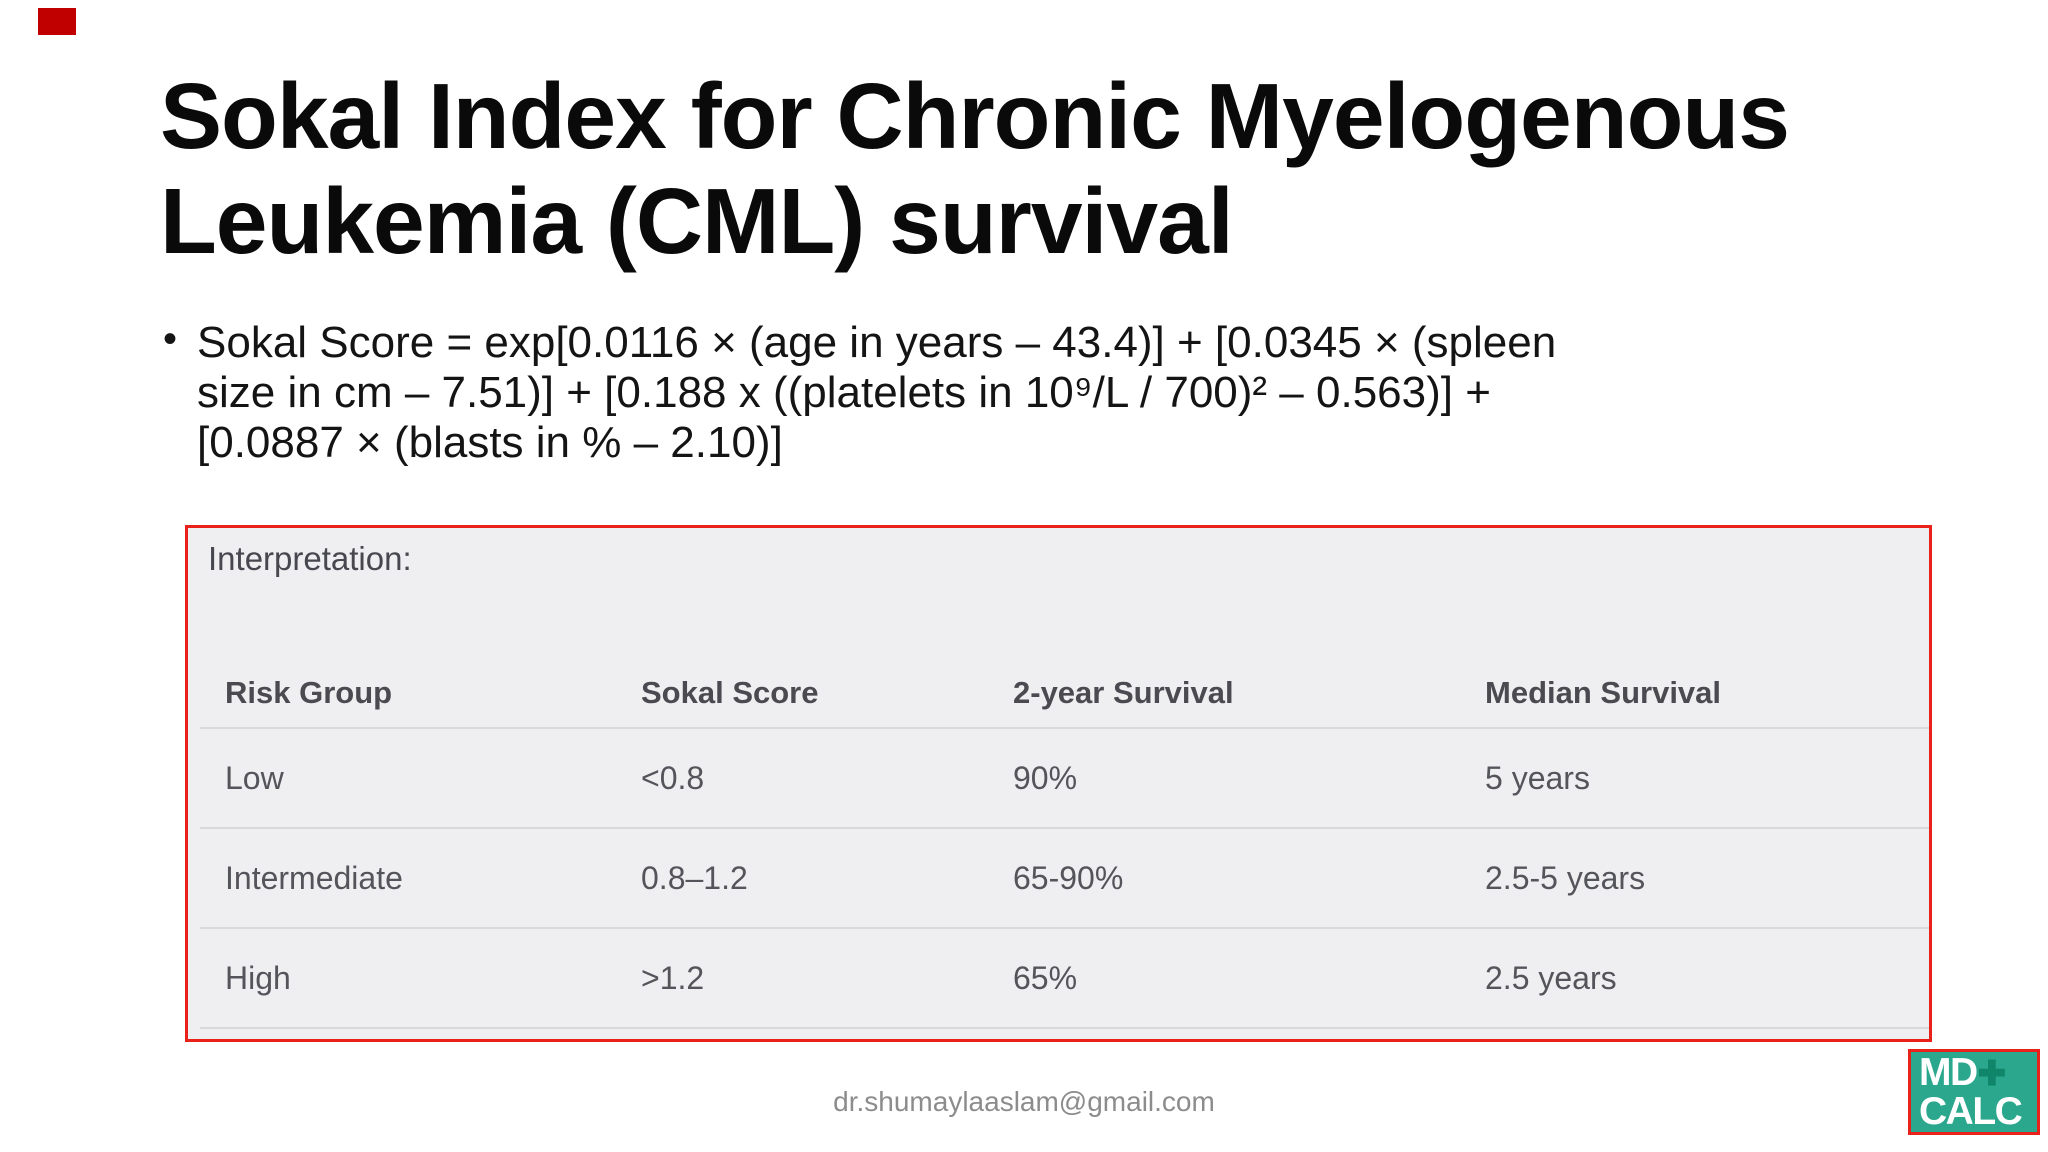 The image size is (2048, 1152). I want to click on cell-risk-group: Intermediate, so click(314, 877).